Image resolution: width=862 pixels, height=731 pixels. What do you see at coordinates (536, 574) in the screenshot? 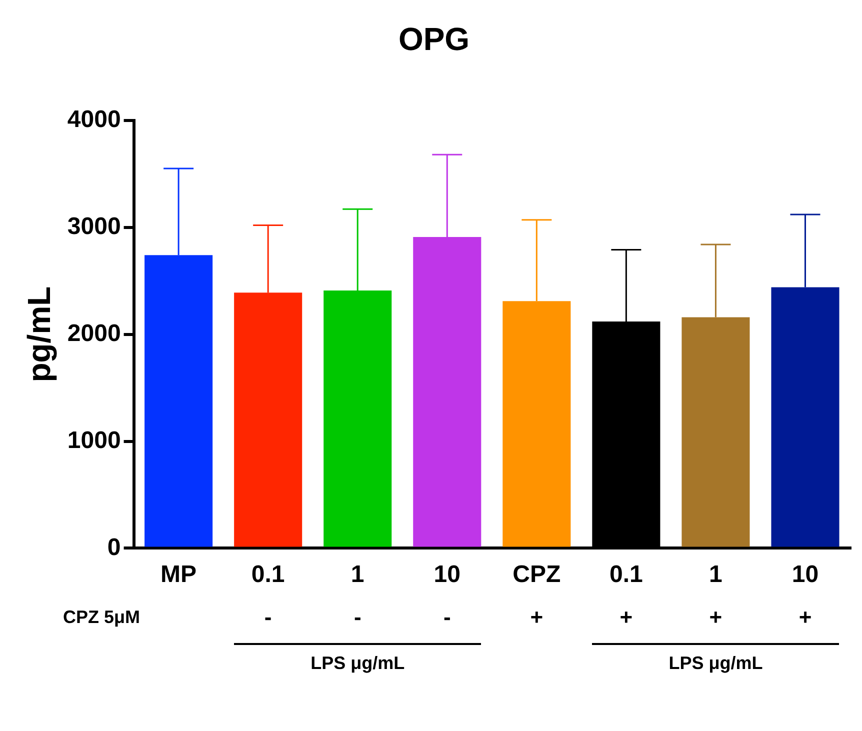
I see `x-tick-label: CPZ` at bounding box center [536, 574].